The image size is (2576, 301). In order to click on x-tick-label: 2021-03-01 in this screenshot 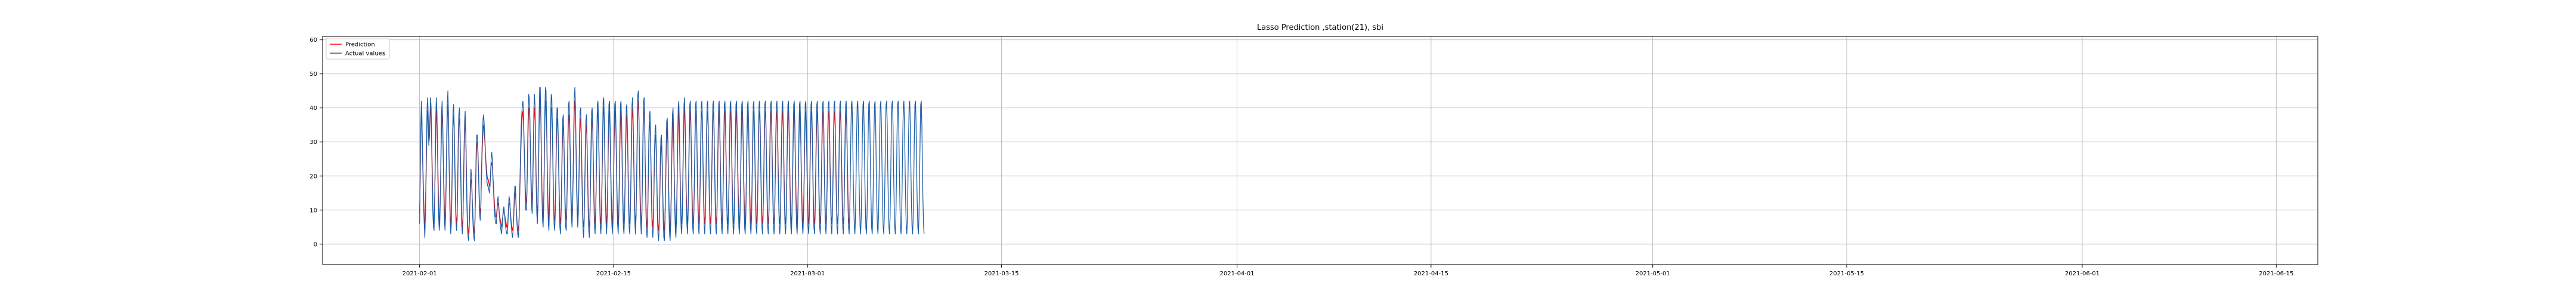, I will do `click(808, 274)`.